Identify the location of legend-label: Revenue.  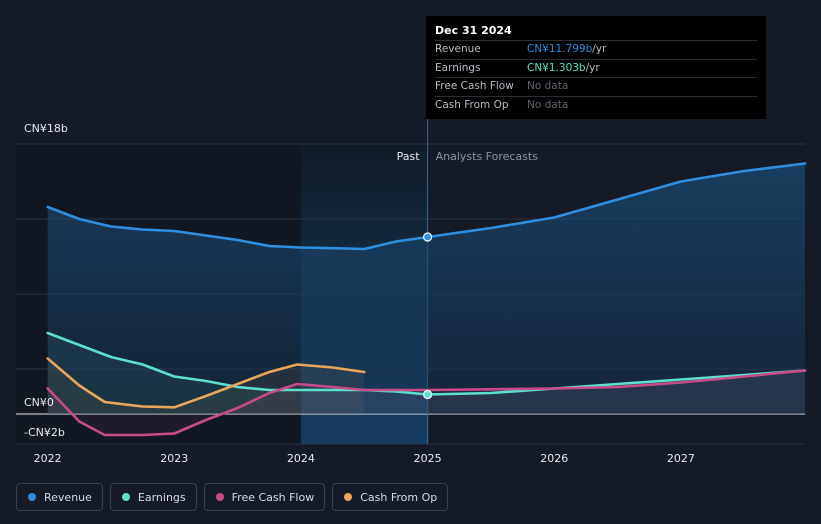
(68, 497).